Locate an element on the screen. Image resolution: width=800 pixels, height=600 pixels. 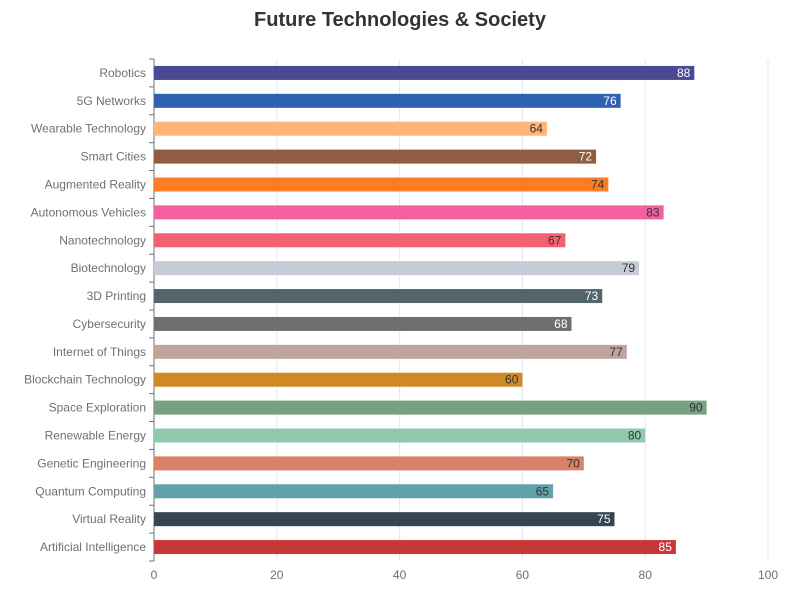
data-label: 70 is located at coordinates (573, 463).